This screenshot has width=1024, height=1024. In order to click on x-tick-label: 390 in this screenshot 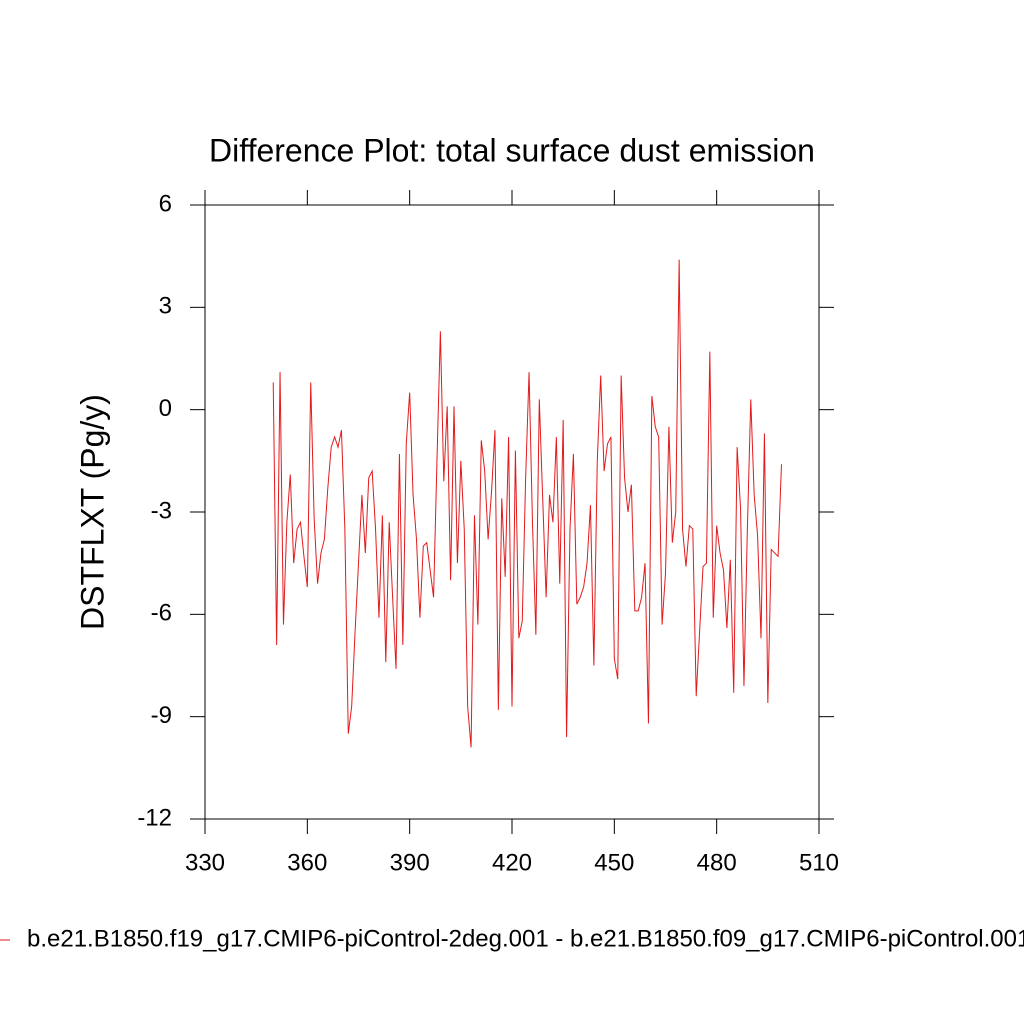, I will do `click(410, 862)`.